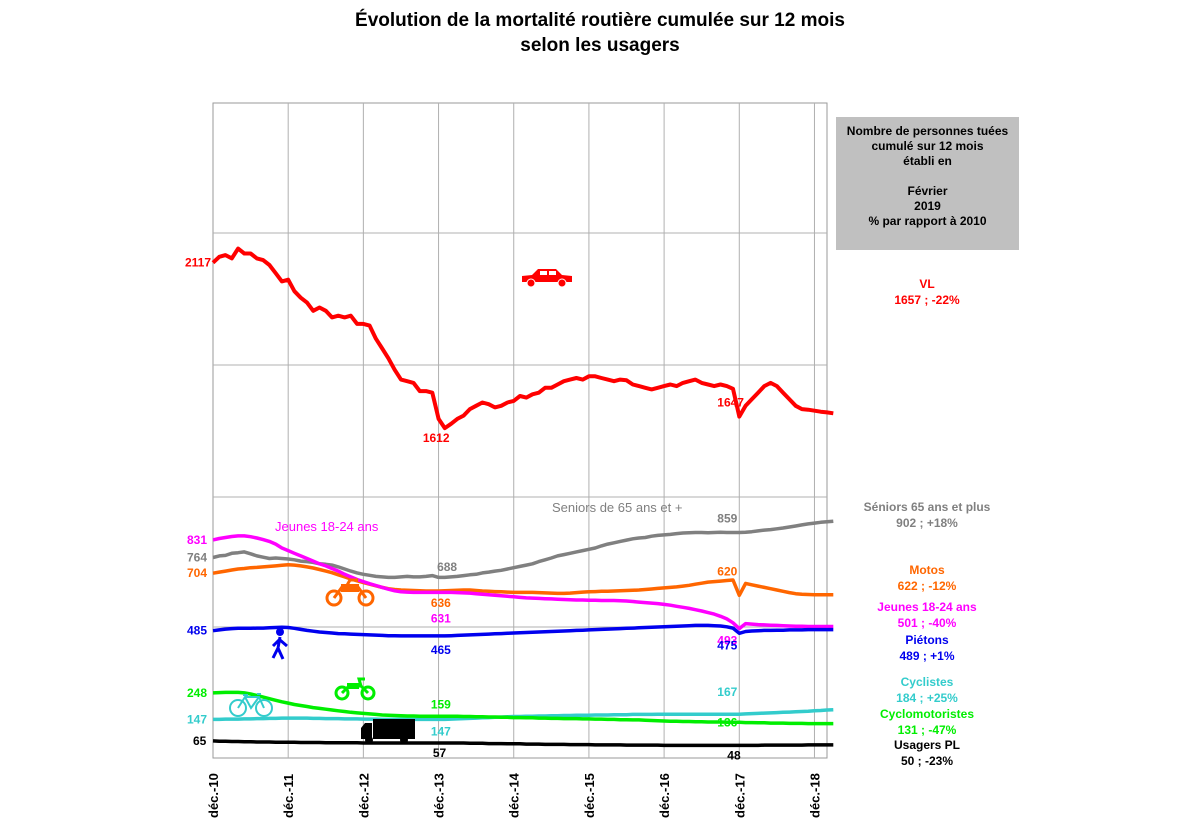 This screenshot has height=834, width=1200. I want to click on truck-icon, so click(388, 731).